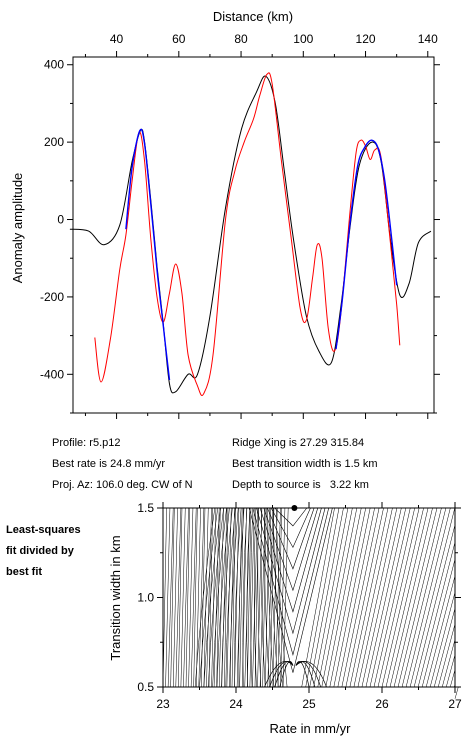 The height and width of the screenshot is (745, 467). I want to click on top-y-tick-label: -200, so click(52, 297).